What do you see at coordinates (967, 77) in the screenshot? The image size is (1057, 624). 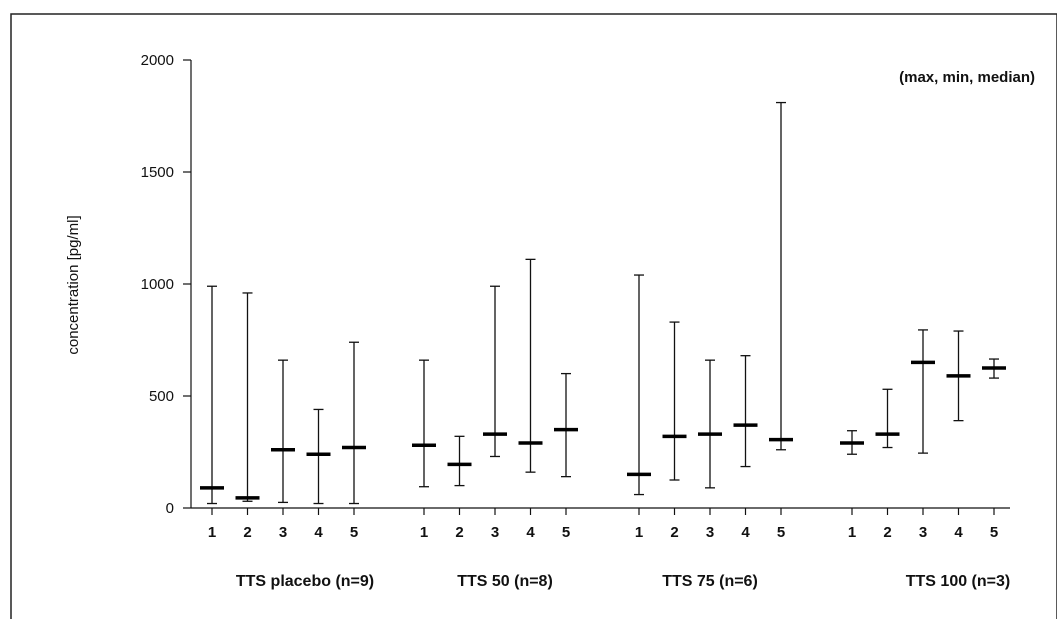 I see `chart-annotation: (max, min, median)` at bounding box center [967, 77].